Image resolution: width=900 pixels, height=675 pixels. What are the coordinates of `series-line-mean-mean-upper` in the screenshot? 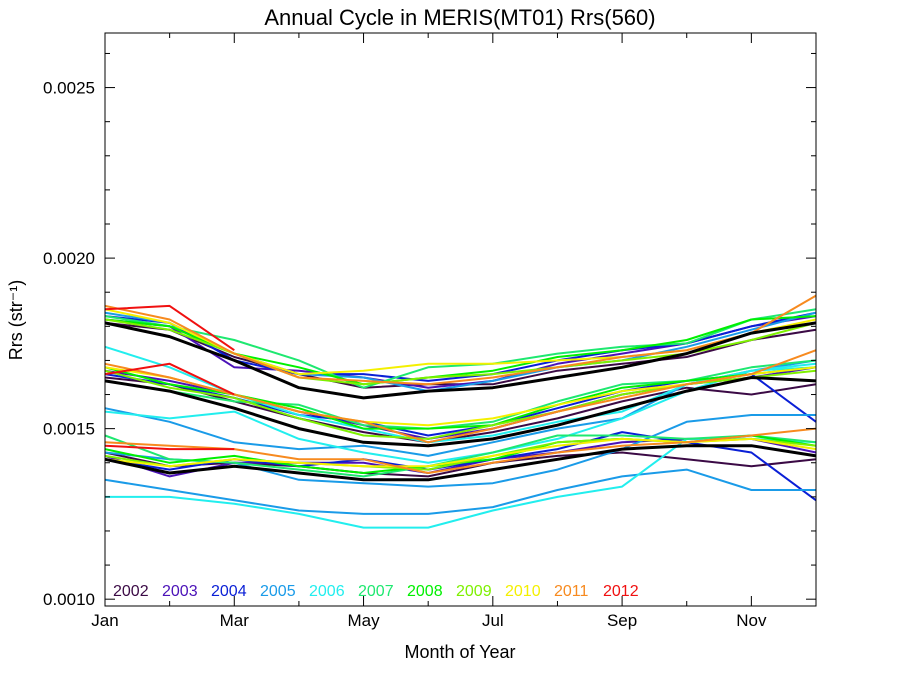 It's located at (460, 360).